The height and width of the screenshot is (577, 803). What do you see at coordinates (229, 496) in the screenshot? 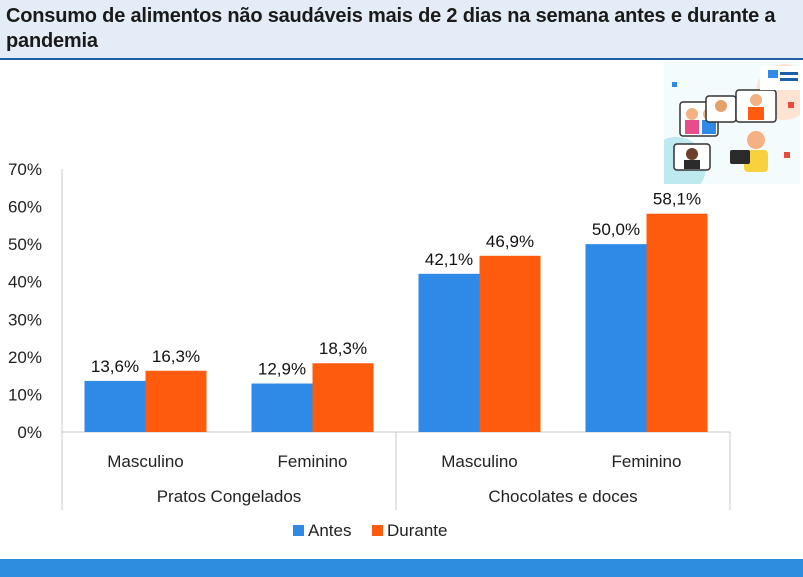
I see `x-group-label: Pratos Congelados` at bounding box center [229, 496].